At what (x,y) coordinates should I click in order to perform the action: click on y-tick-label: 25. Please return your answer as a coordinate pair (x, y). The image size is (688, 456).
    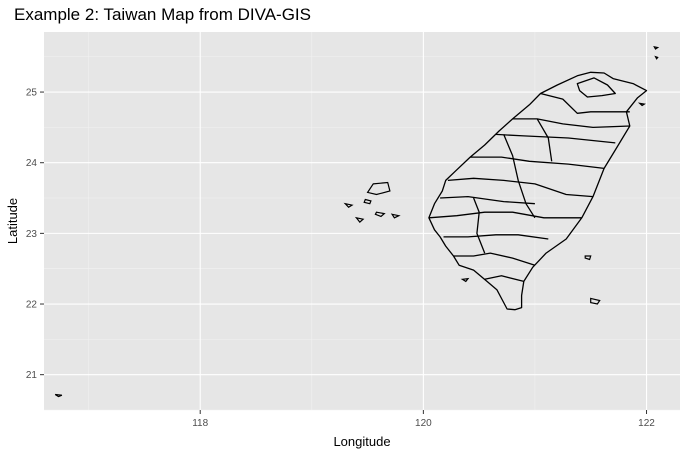
    Looking at the image, I should click on (32, 93).